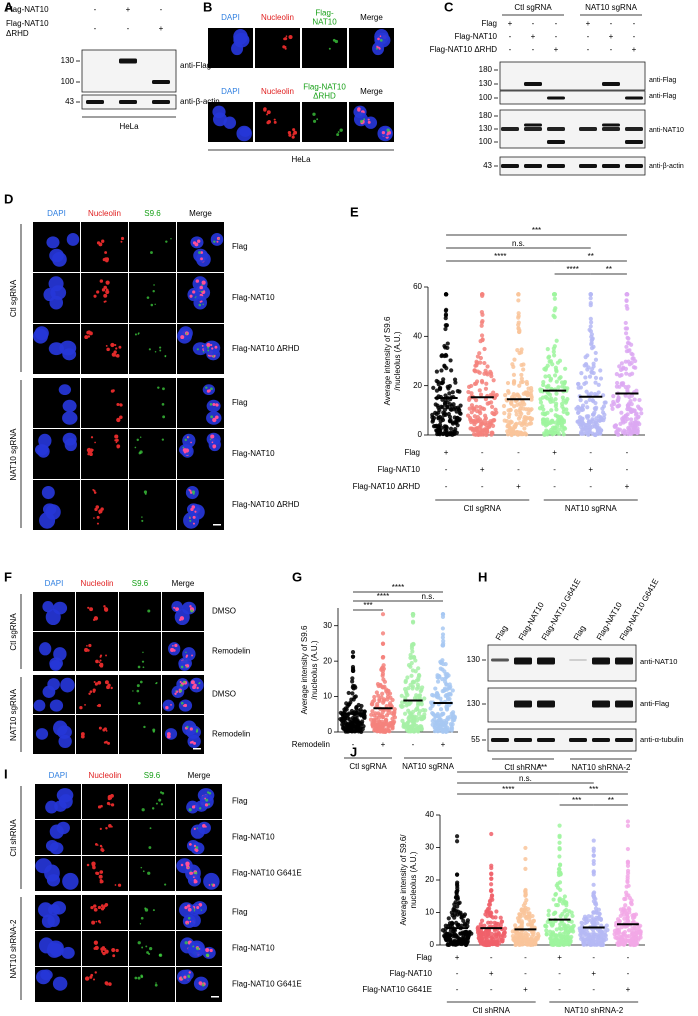 This screenshot has width=698, height=1016. Describe the element at coordinates (105, 775) in the screenshot. I see `channel-label: Nucleolin` at that location.